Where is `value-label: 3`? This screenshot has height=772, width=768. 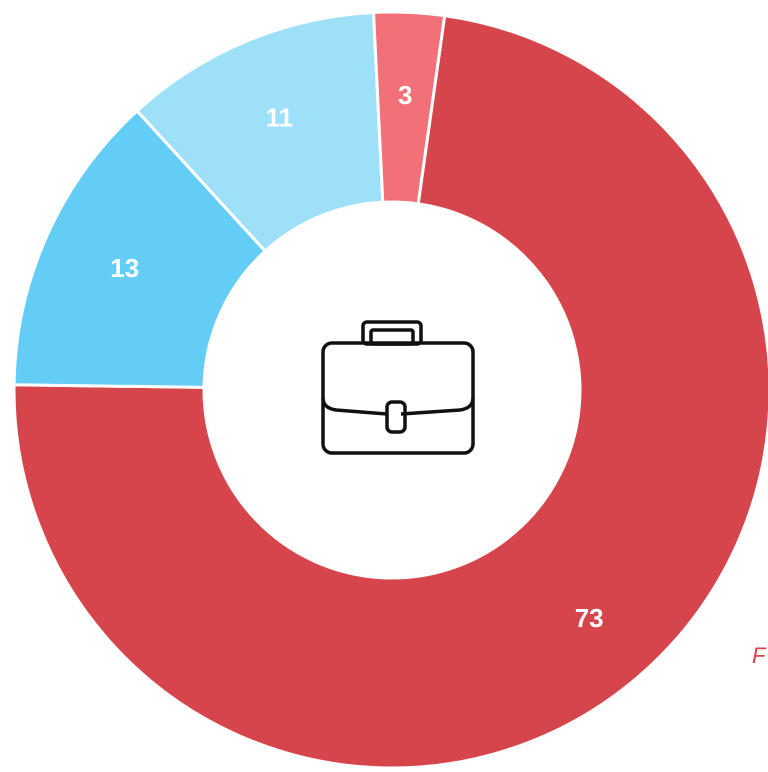
value-label: 3 is located at coordinates (405, 95).